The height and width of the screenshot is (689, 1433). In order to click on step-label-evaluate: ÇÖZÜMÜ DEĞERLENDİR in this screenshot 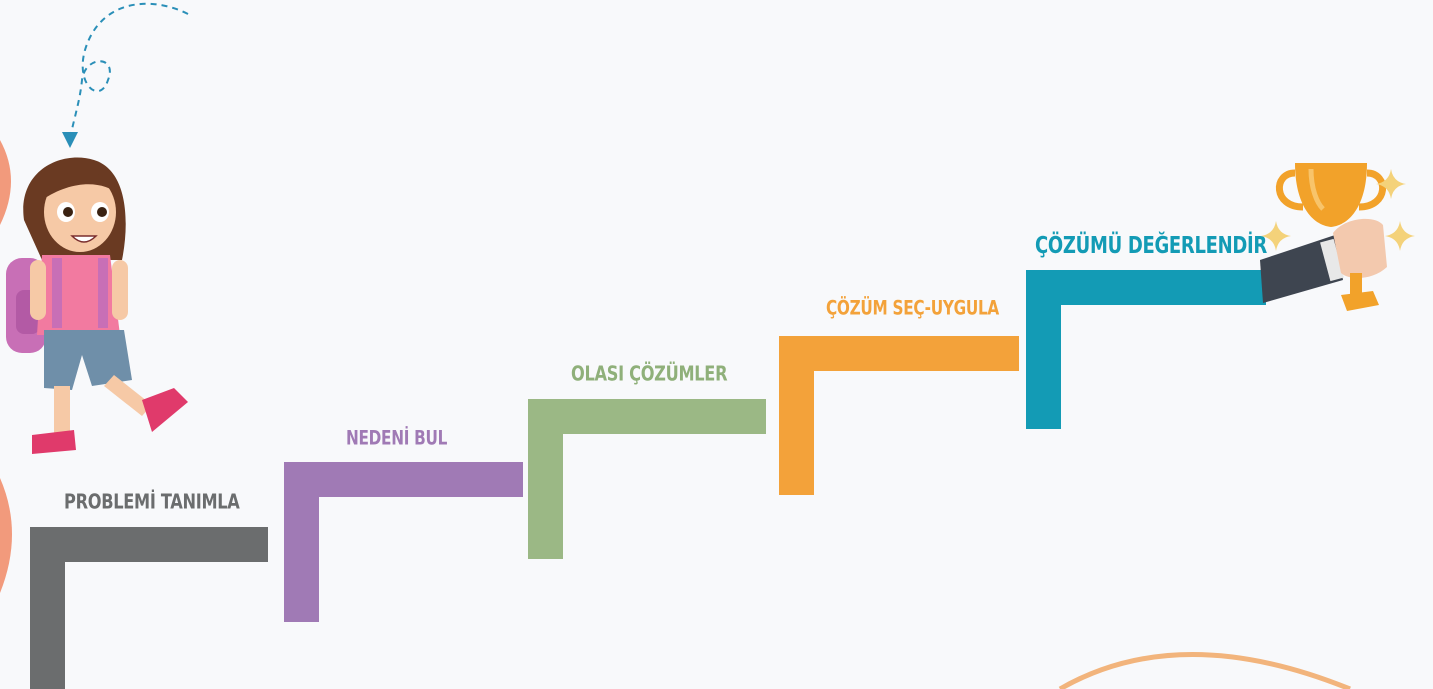, I will do `click(1151, 245)`.